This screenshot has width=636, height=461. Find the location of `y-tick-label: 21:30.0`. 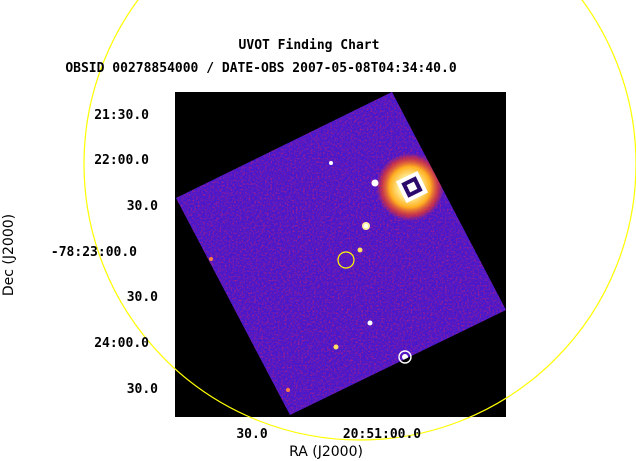

y-tick-label: 21:30.0 is located at coordinates (121, 115).